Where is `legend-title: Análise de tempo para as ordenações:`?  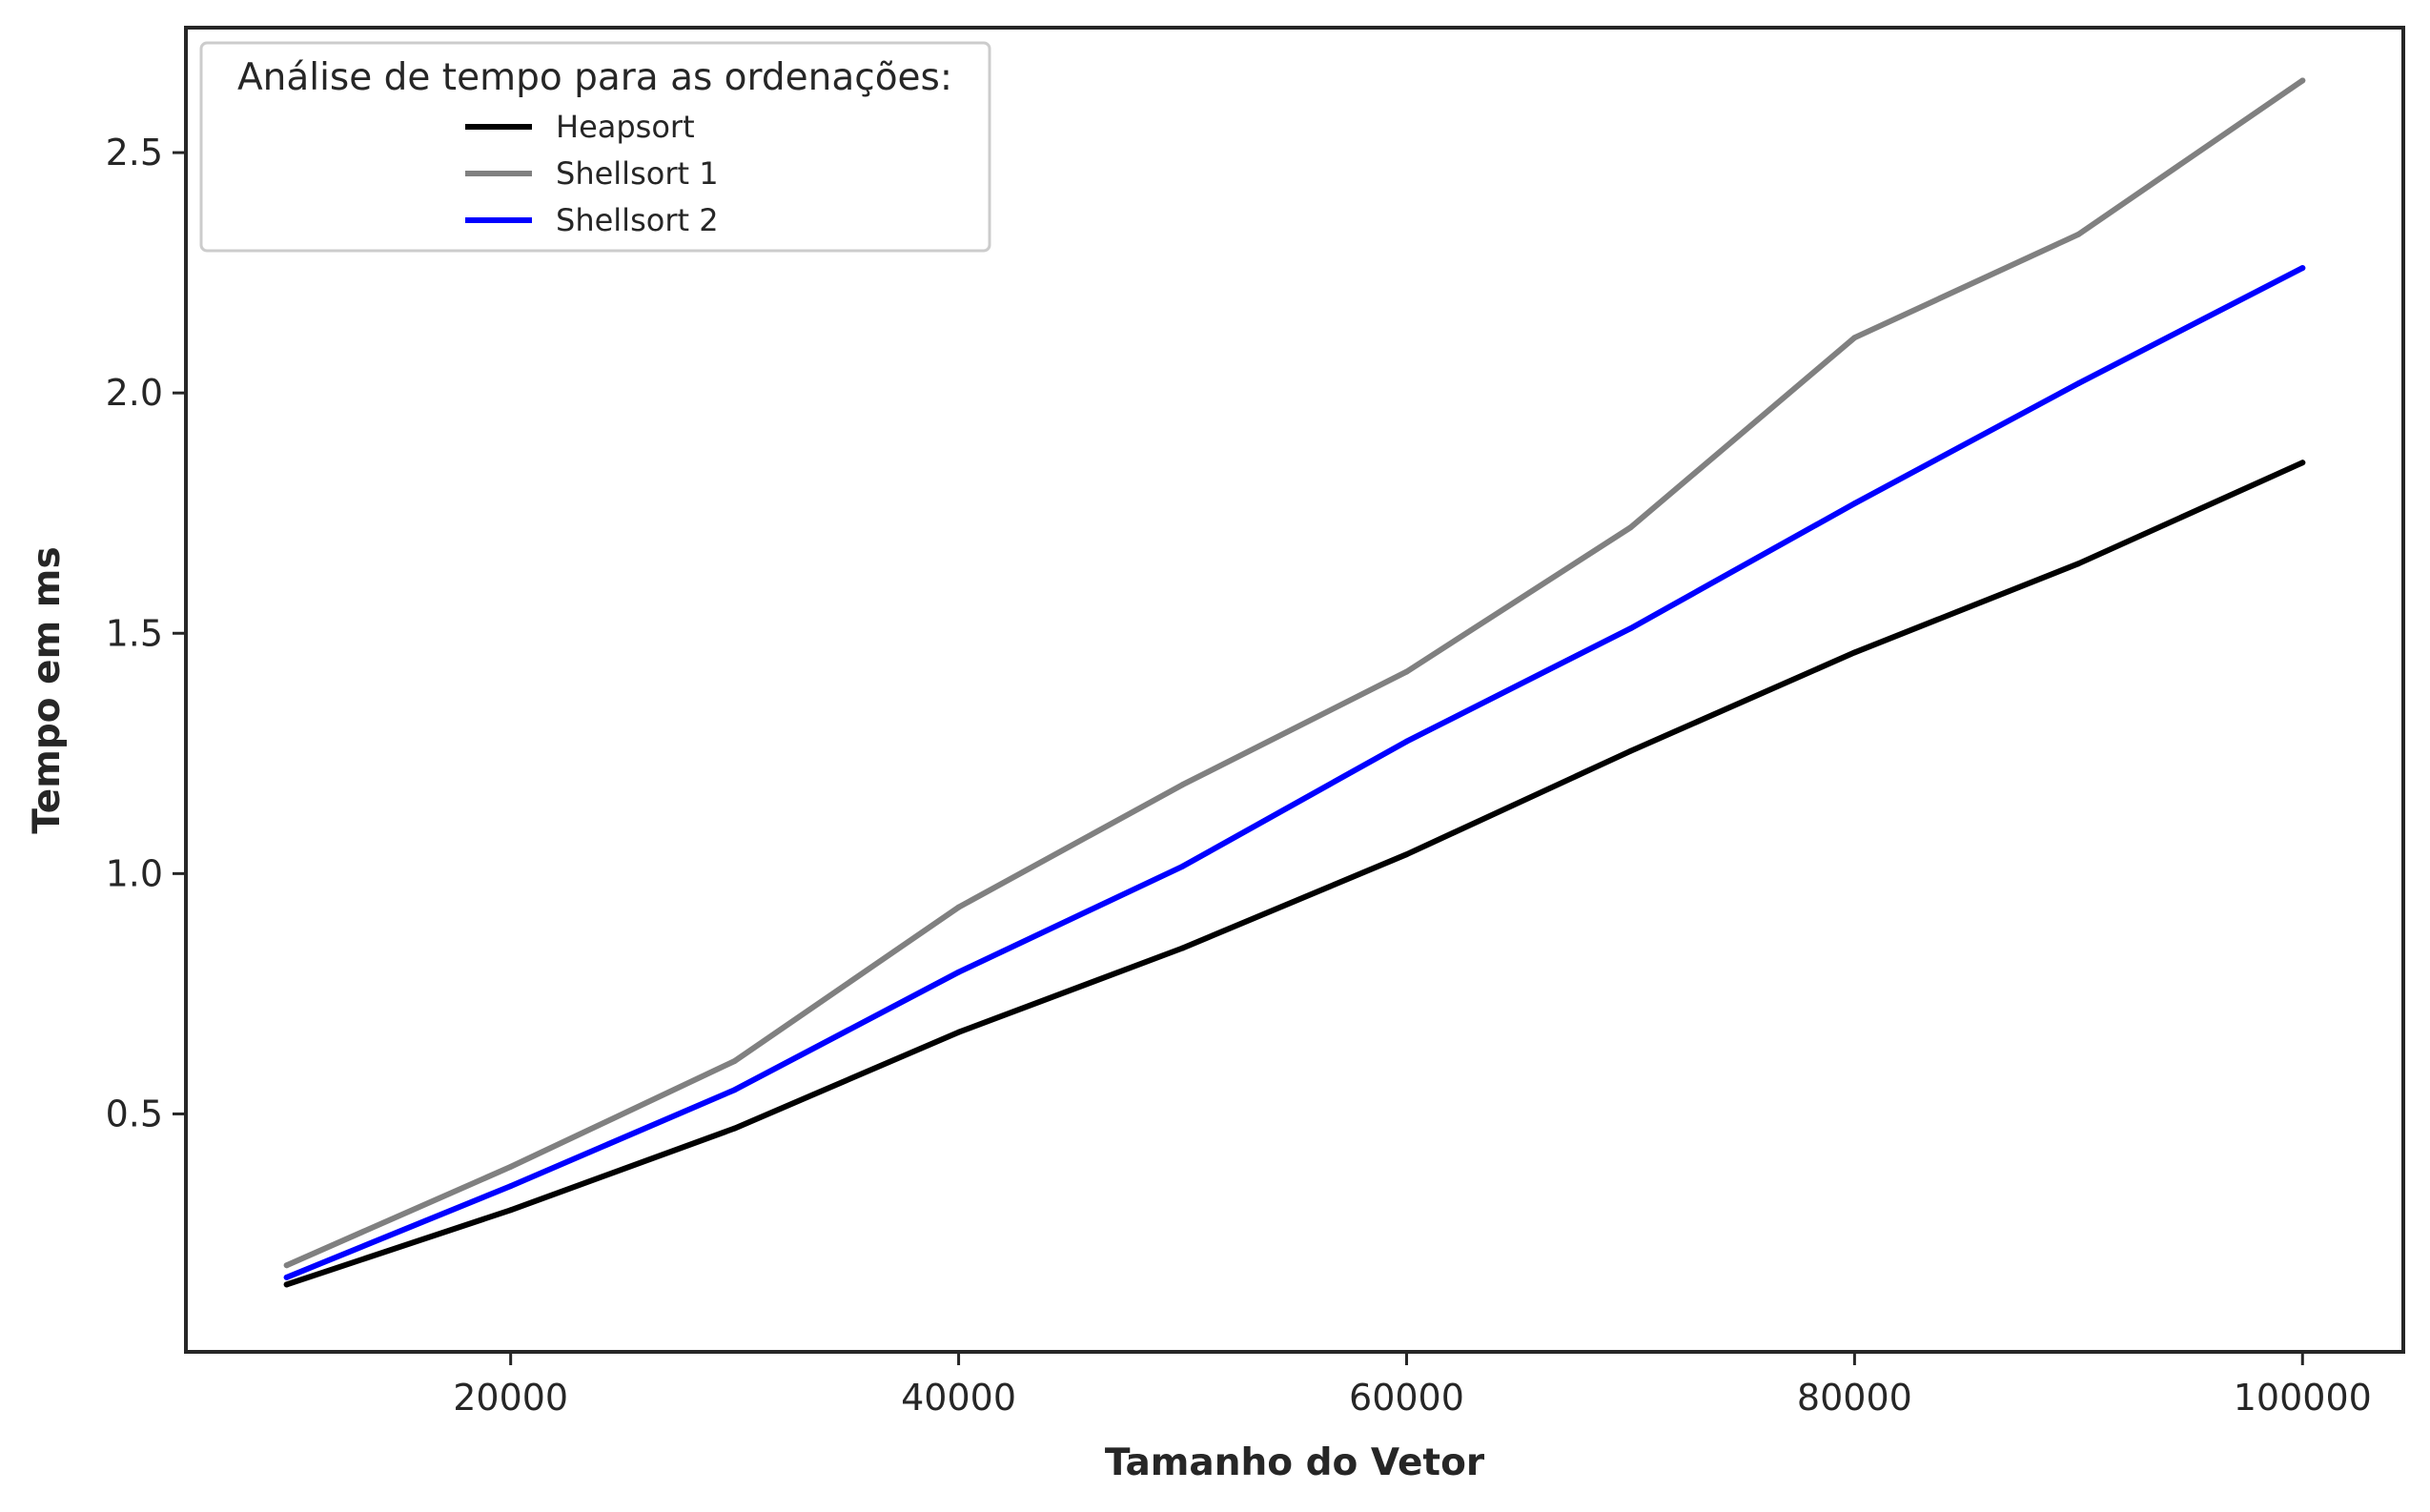
legend-title: Análise de tempo para as ordenações: is located at coordinates (594, 77).